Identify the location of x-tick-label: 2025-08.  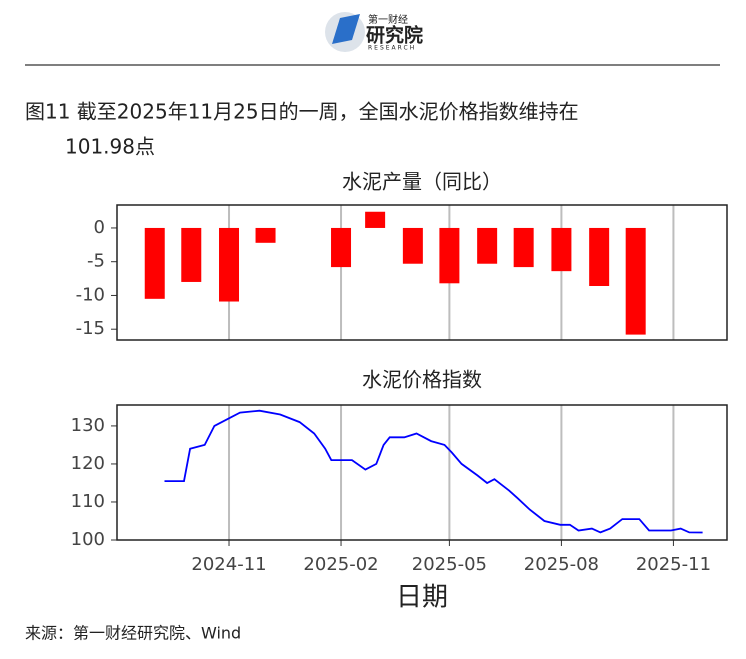
(561, 564).